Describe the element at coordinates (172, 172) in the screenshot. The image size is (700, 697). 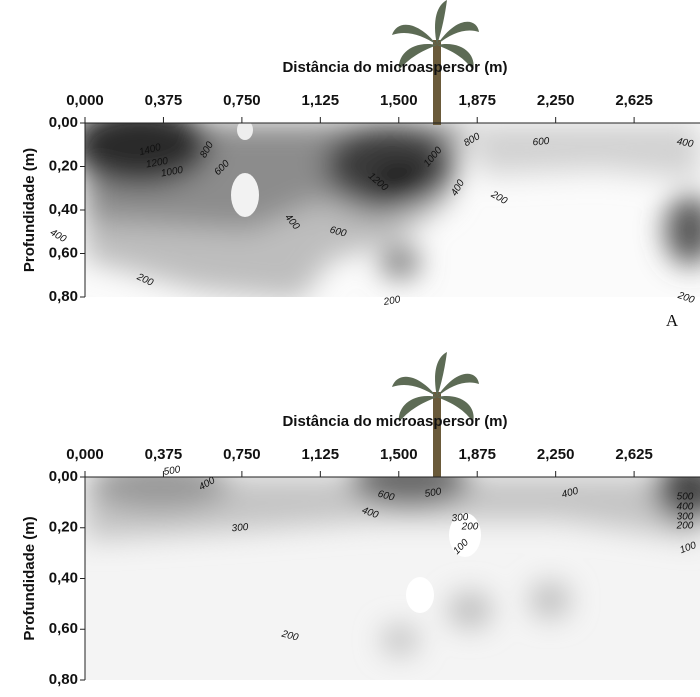
I see `contour-label: 1000` at that location.